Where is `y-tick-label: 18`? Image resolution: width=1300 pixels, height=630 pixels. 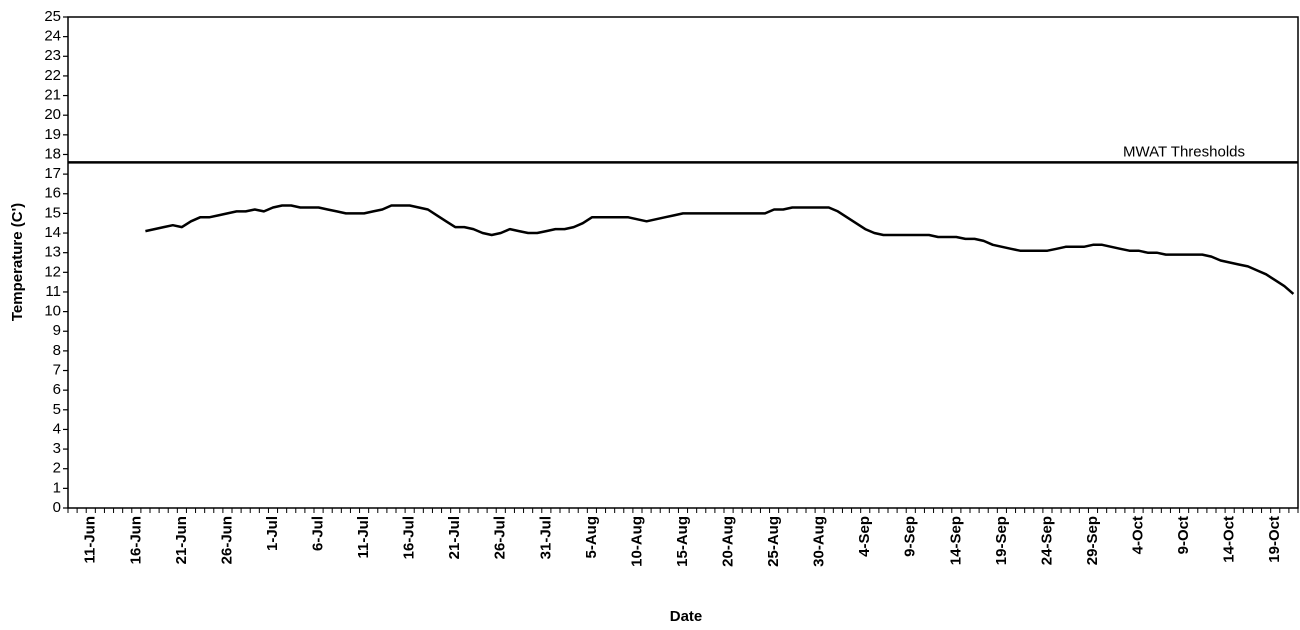 y-tick-label: 18 is located at coordinates (52, 153).